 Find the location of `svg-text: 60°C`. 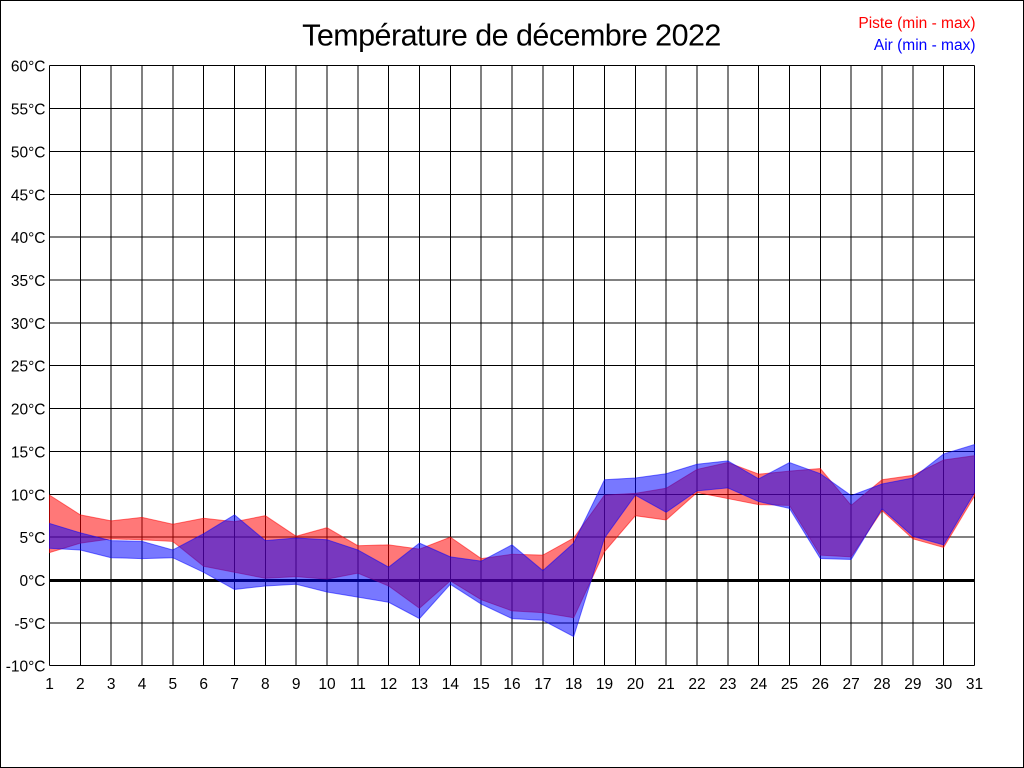

svg-text: 60°C is located at coordinates (28, 67).